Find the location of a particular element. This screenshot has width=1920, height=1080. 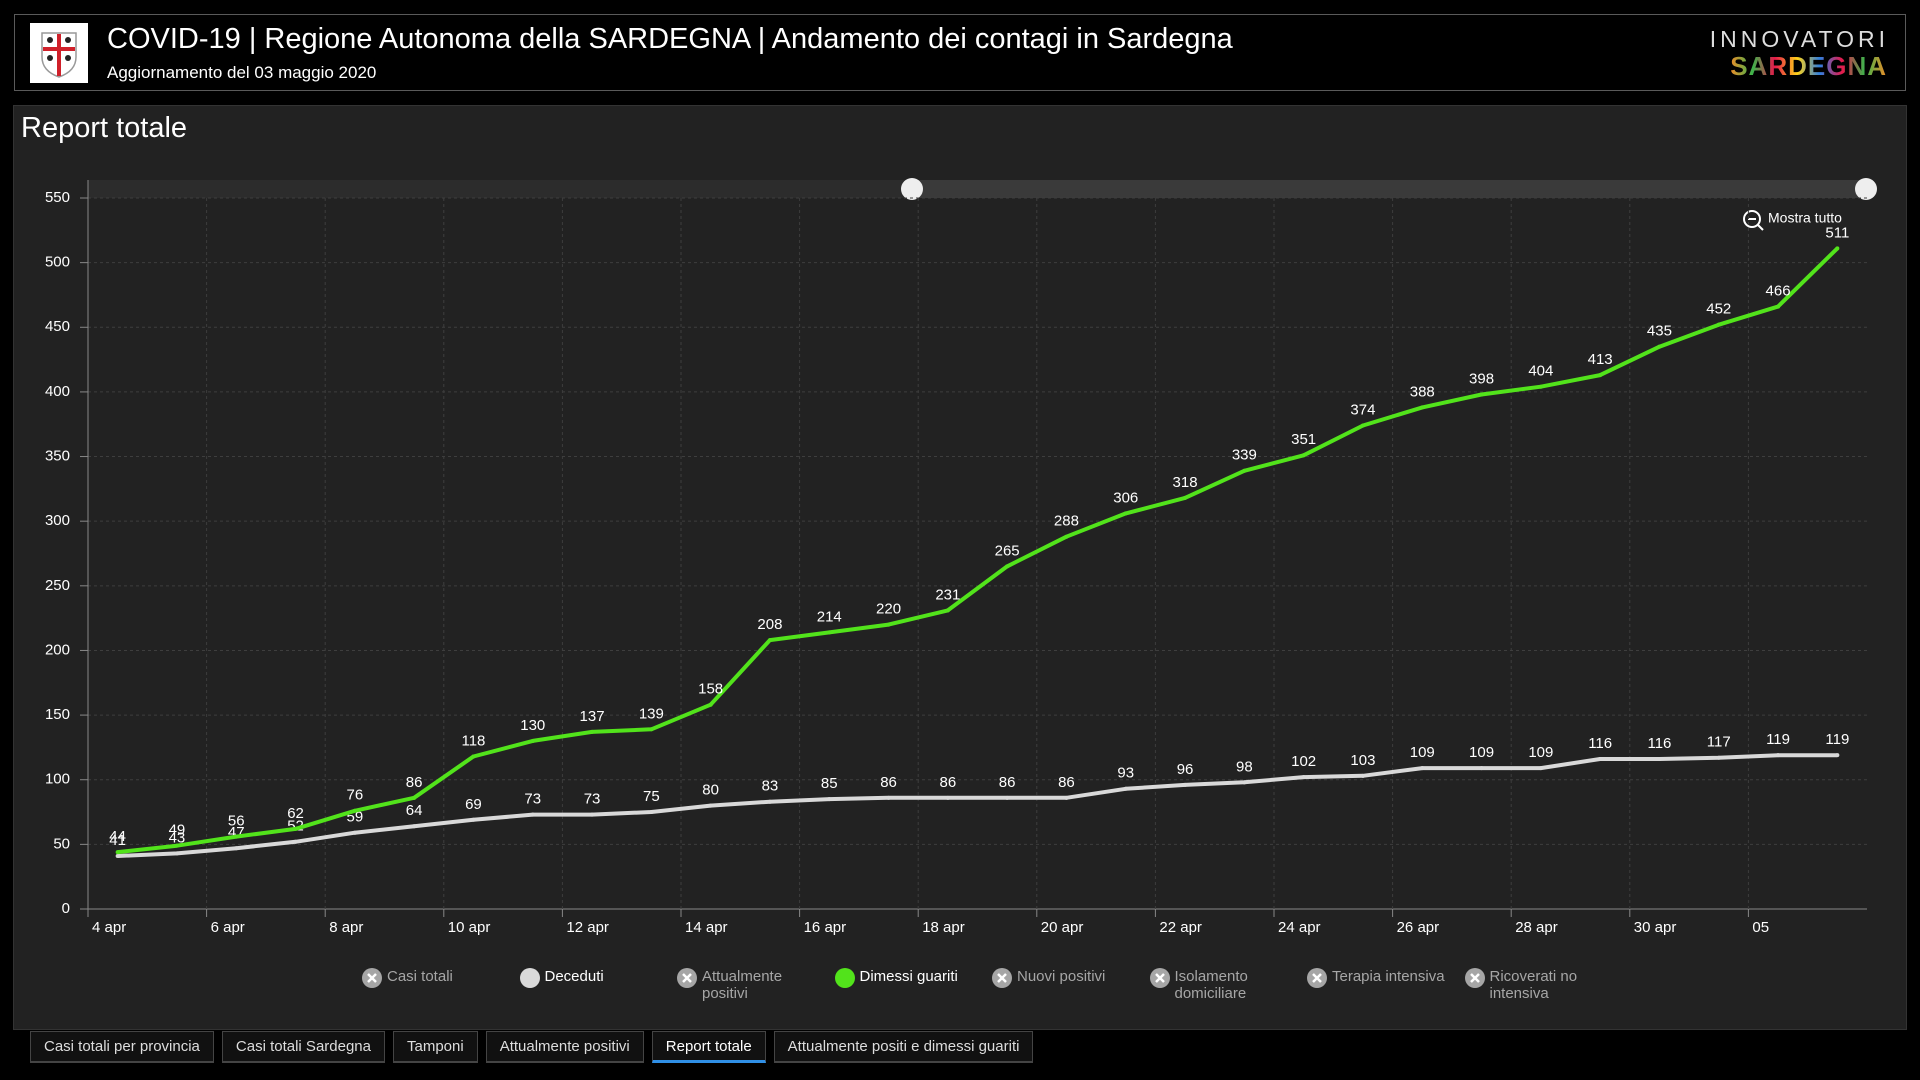

data-label: 93 is located at coordinates (1125, 773).